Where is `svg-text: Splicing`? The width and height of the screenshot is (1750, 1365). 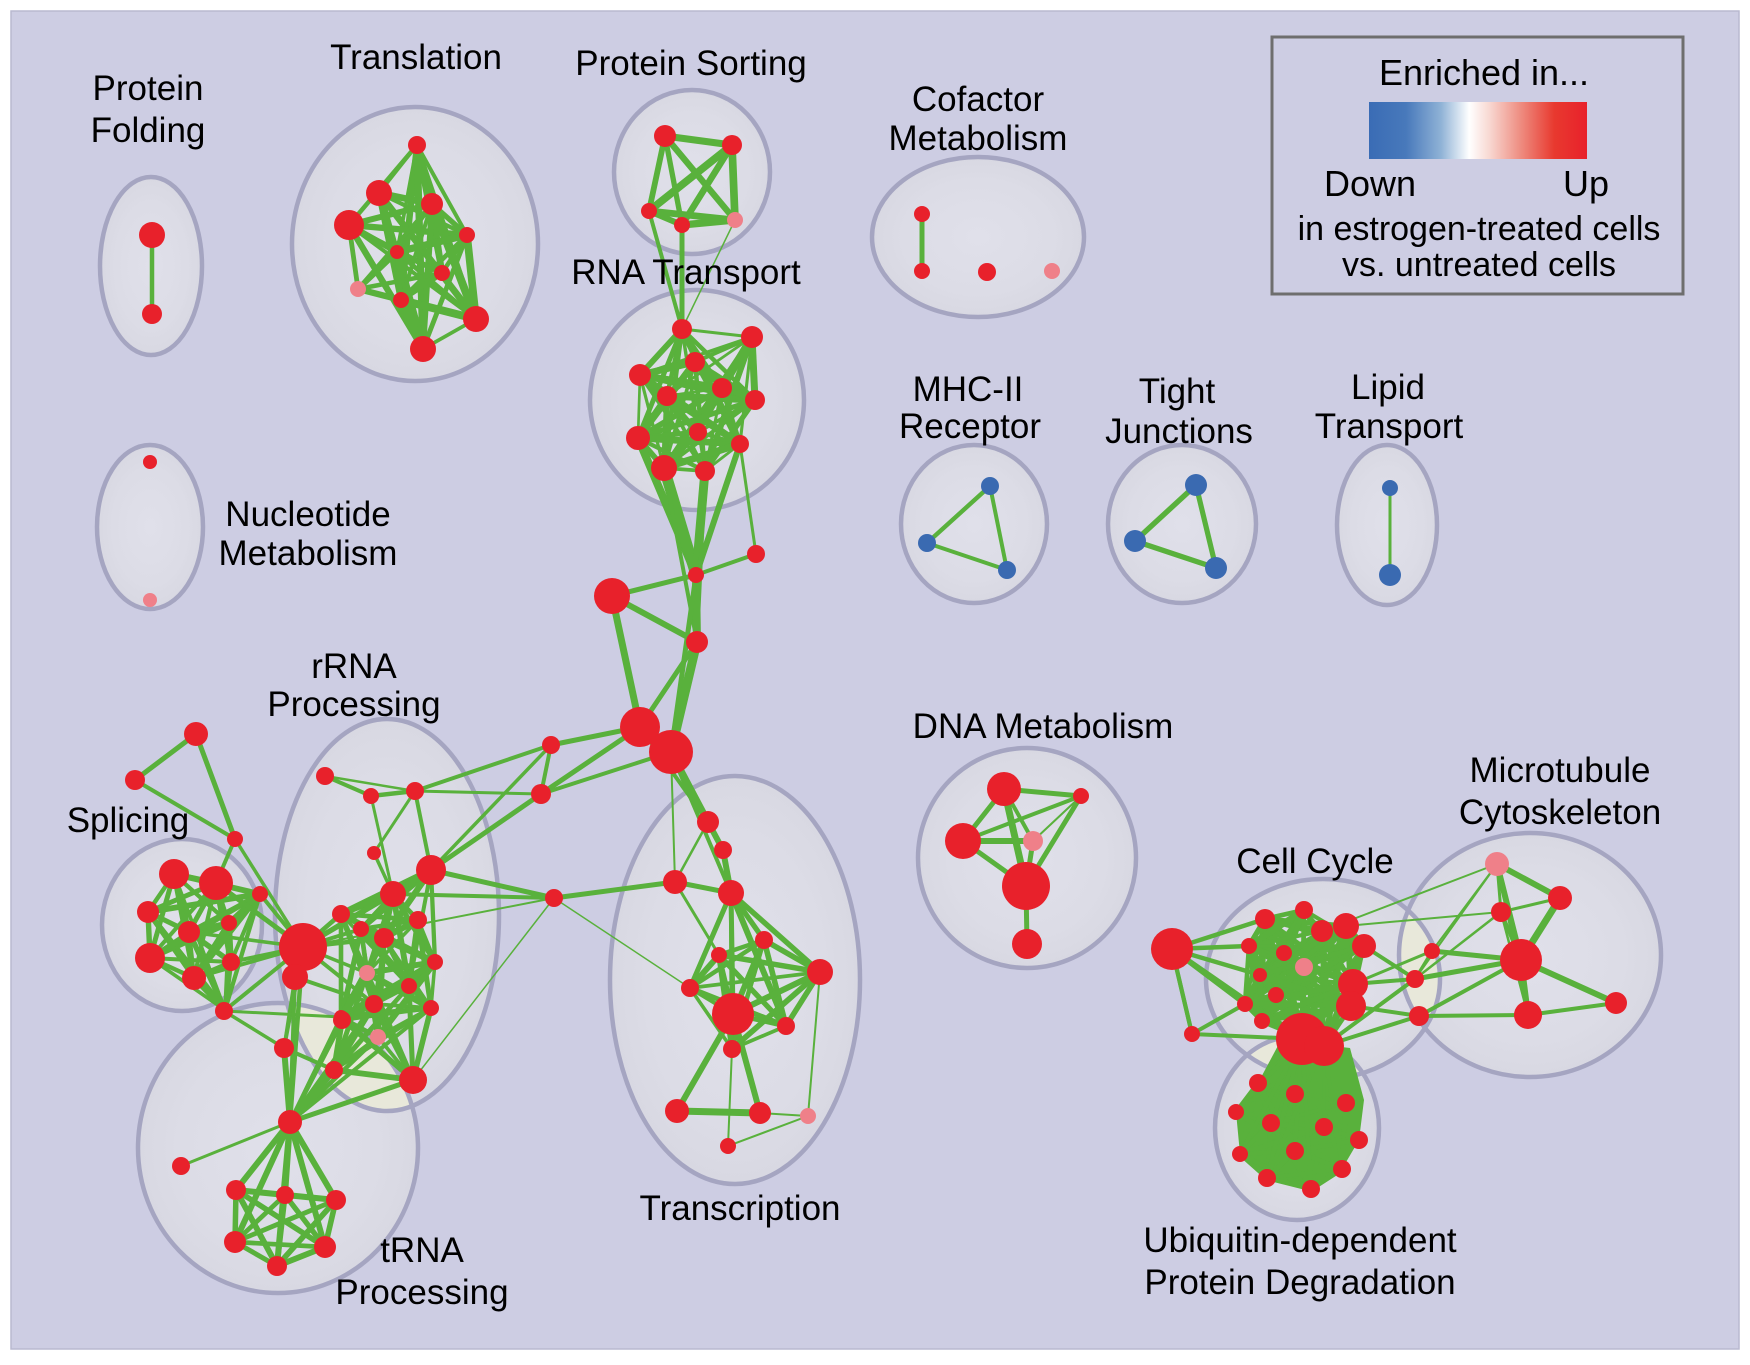 svg-text: Splicing is located at coordinates (128, 820).